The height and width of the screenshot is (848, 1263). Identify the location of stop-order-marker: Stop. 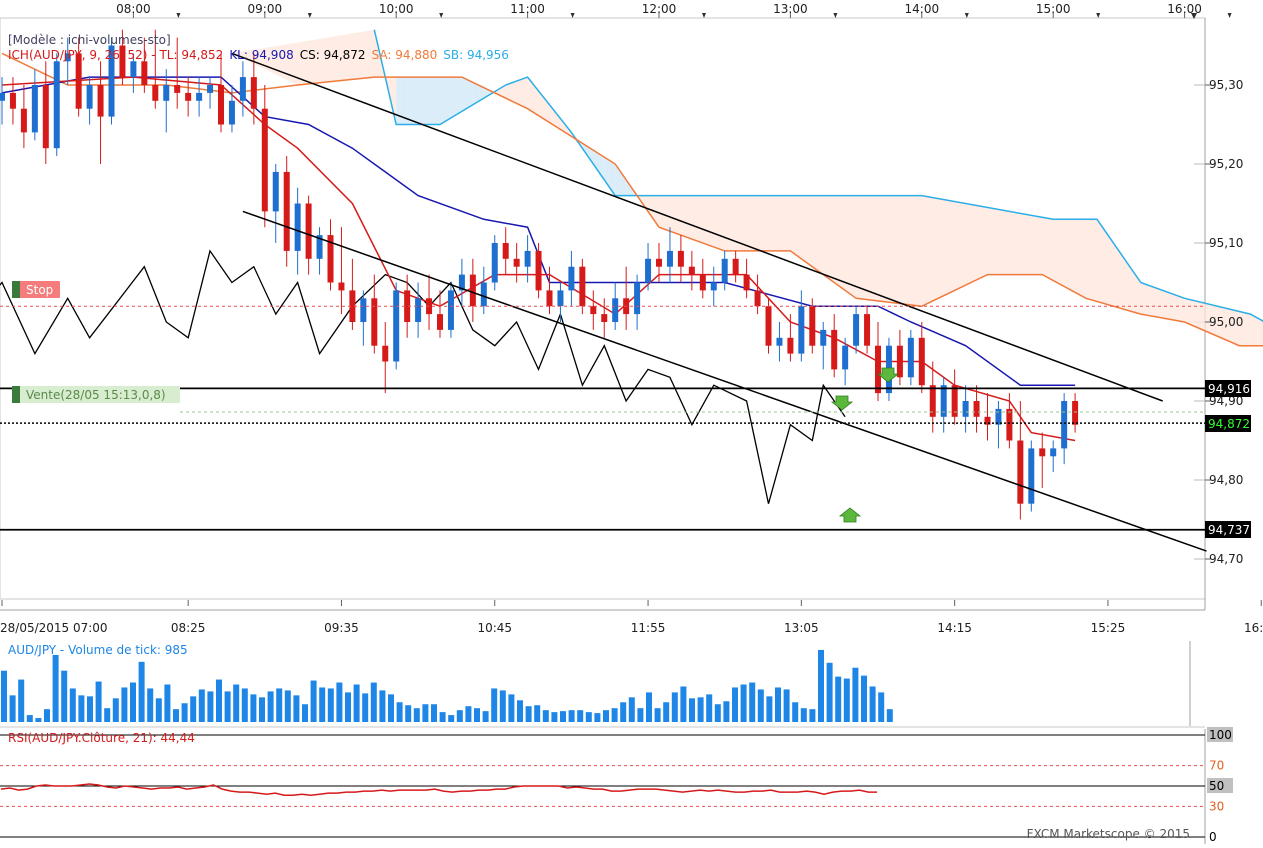
(36, 289).